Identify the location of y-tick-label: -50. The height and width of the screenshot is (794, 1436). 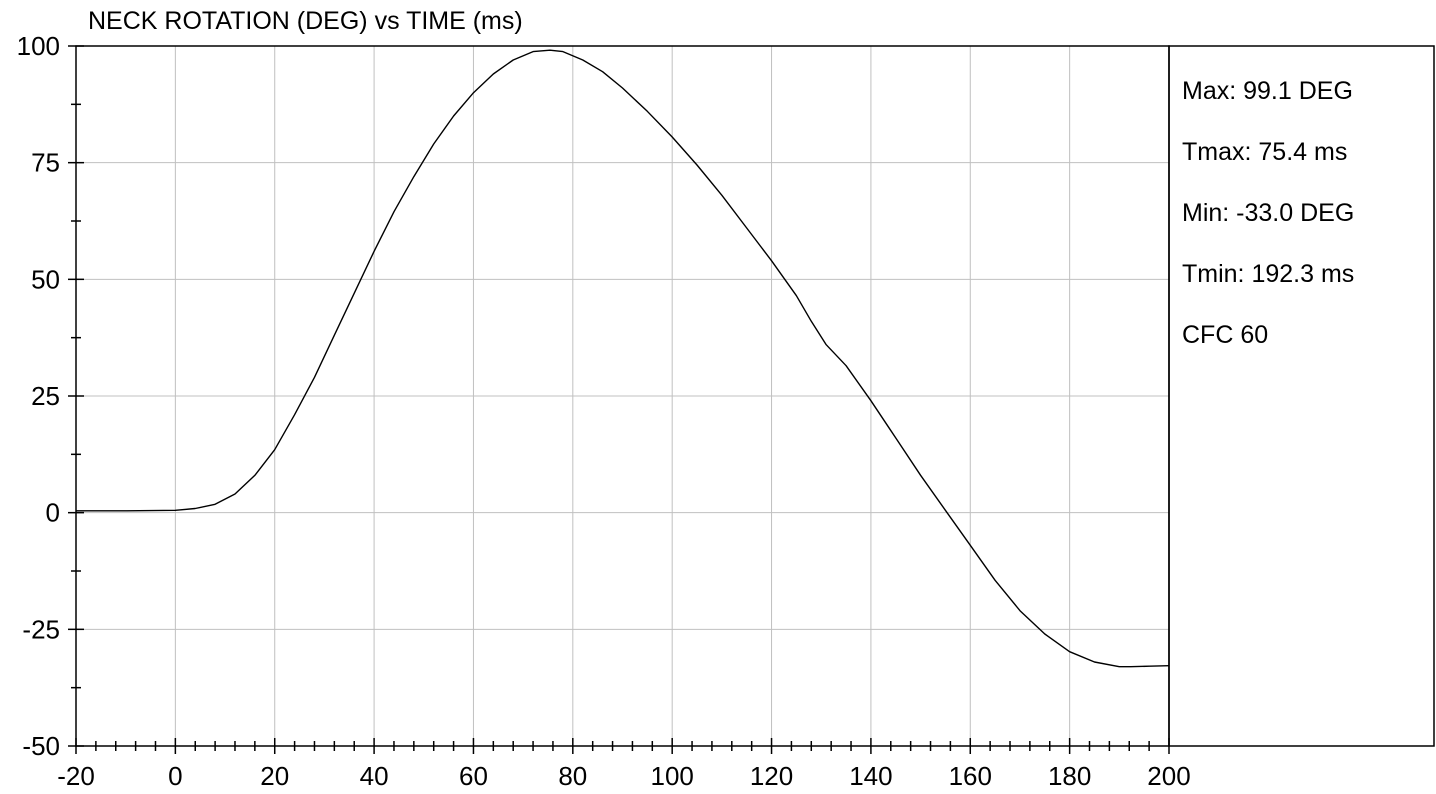
(41, 746).